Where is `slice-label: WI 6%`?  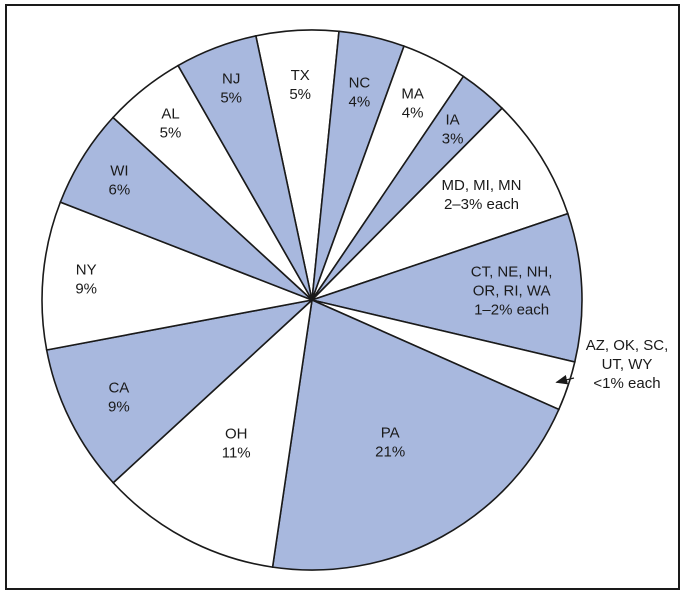
slice-label: WI 6% is located at coordinates (120, 181).